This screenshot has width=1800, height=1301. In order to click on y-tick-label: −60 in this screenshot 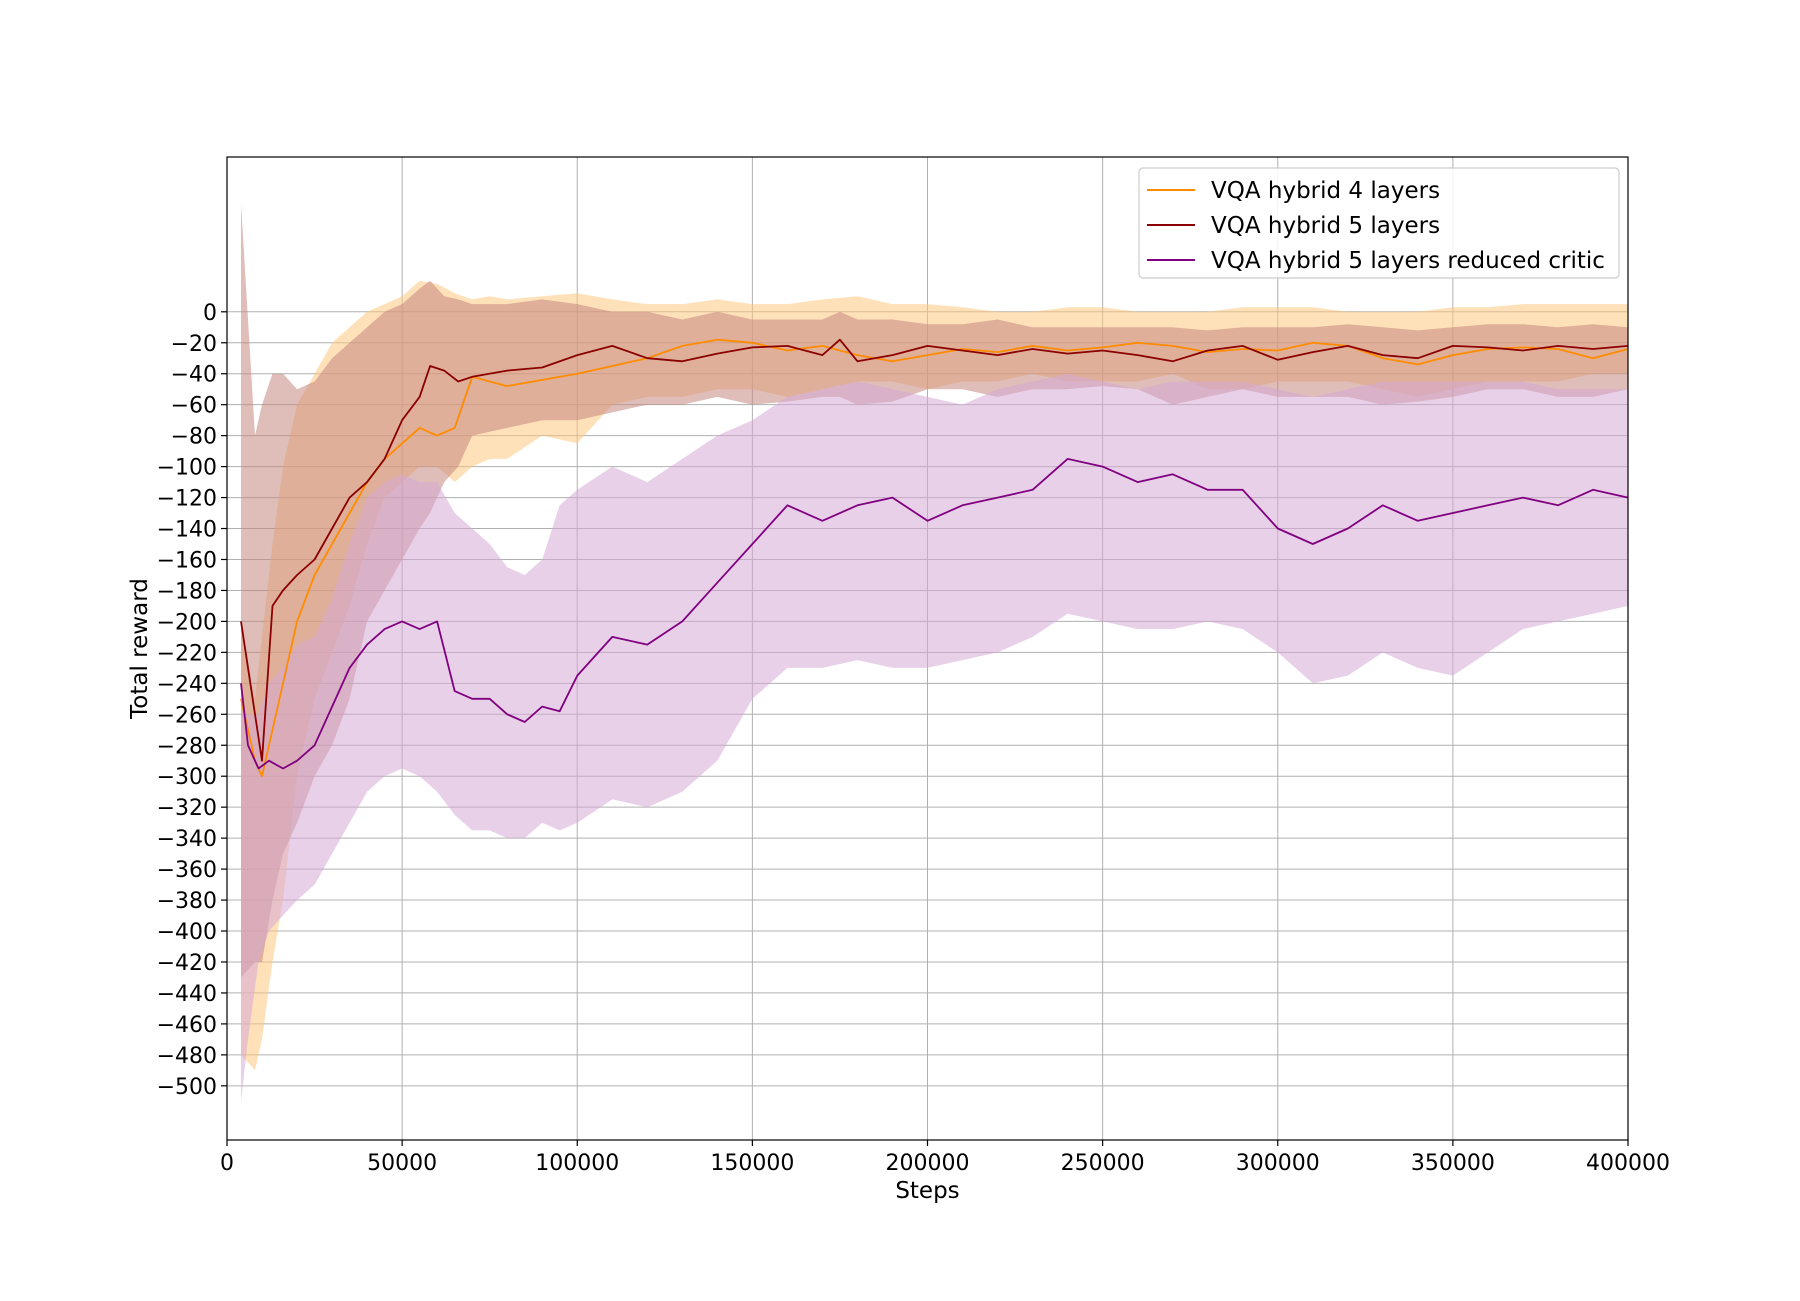, I will do `click(194, 406)`.